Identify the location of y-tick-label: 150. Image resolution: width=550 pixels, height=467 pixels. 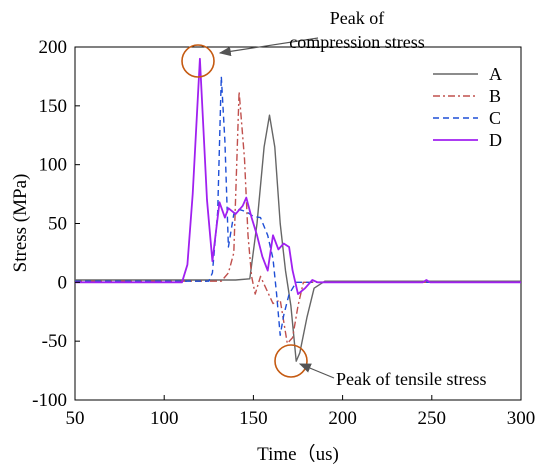
(53, 106).